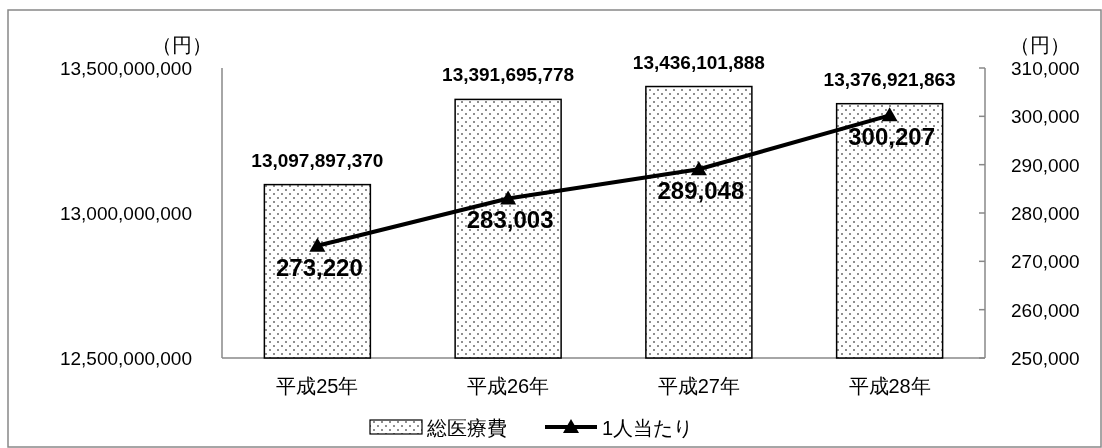 This screenshot has width=1102, height=448. What do you see at coordinates (182, 45) in the screenshot?
I see `y-axis-title: （円）` at bounding box center [182, 45].